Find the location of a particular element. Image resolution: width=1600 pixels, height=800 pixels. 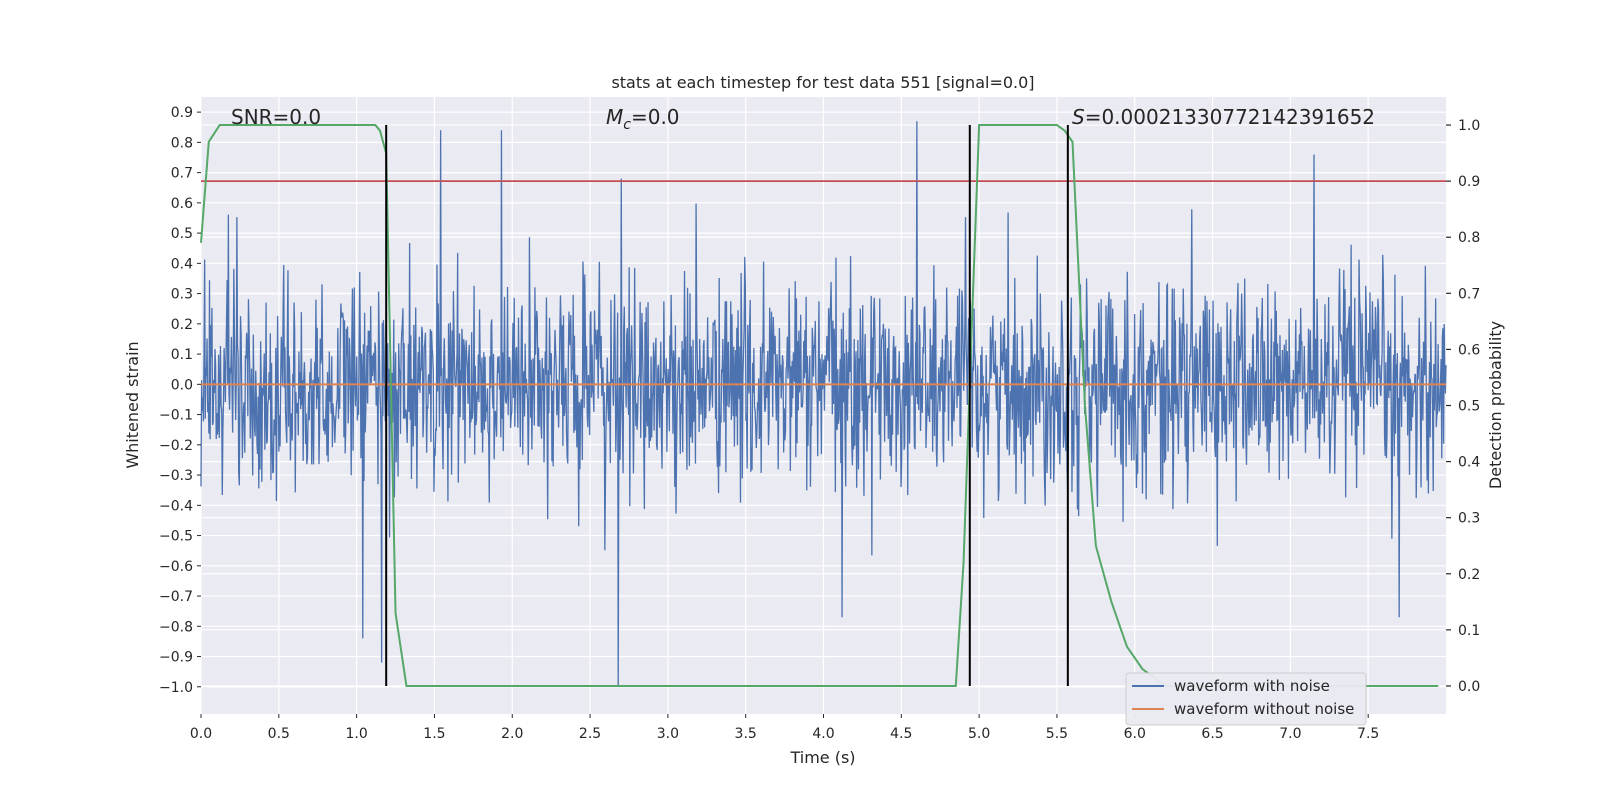

x-tick-label: 6.5 is located at coordinates (1212, 734).